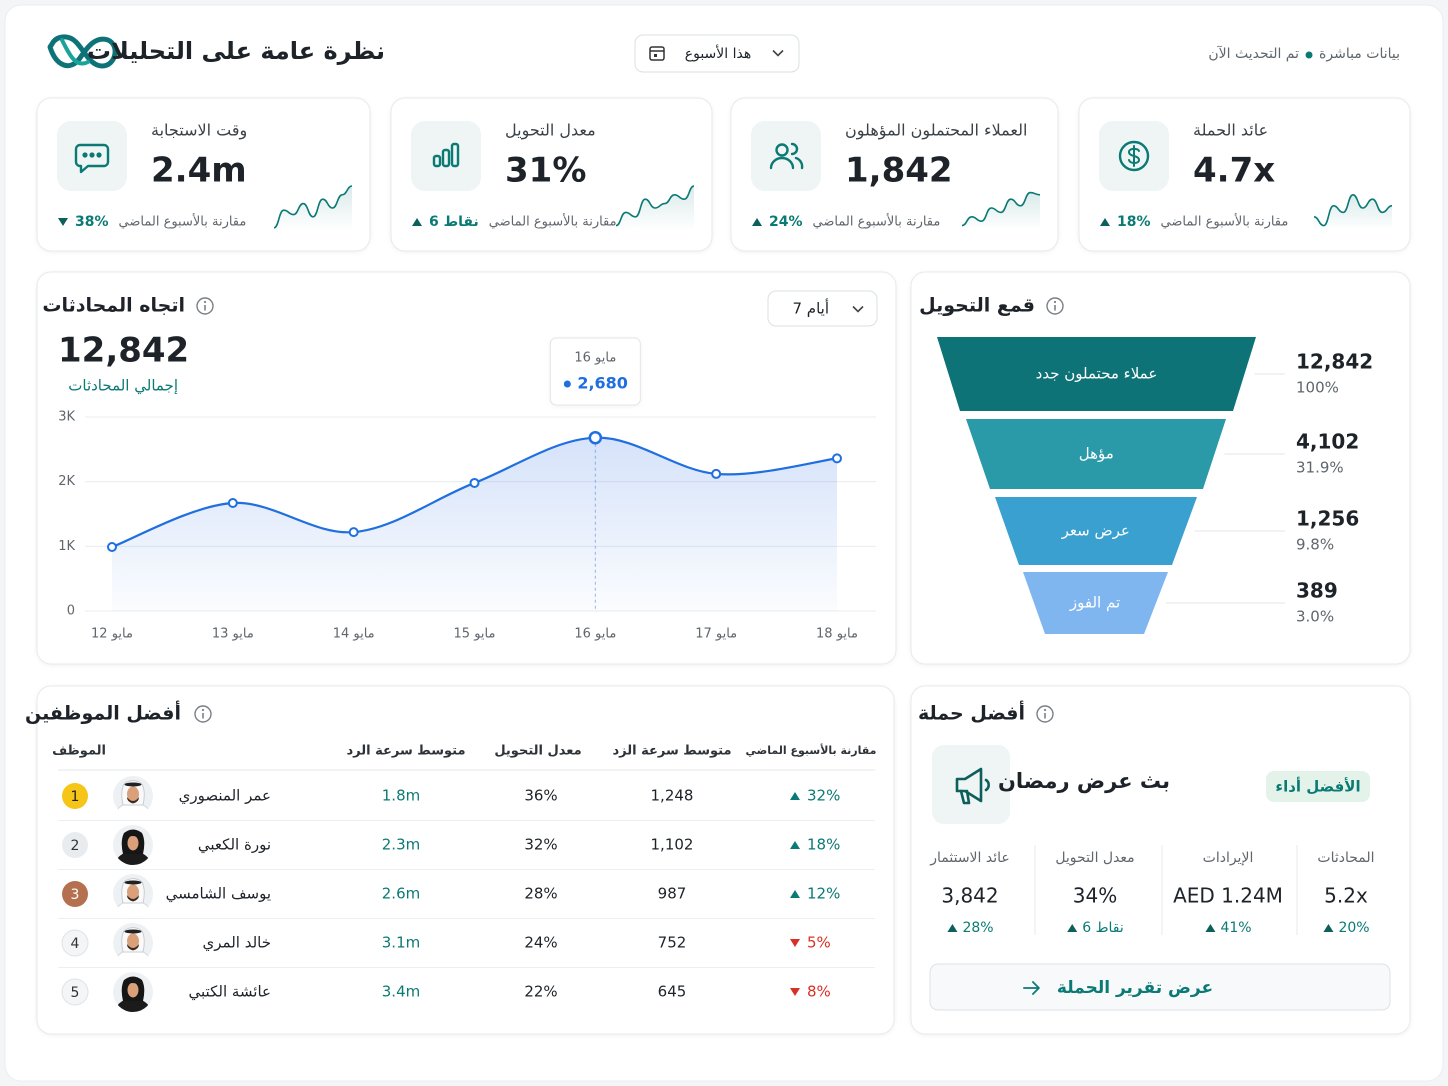 The height and width of the screenshot is (1086, 1448). Describe the element at coordinates (234, 845) in the screenshot. I see `employee-name: نورة الكعبي` at that location.